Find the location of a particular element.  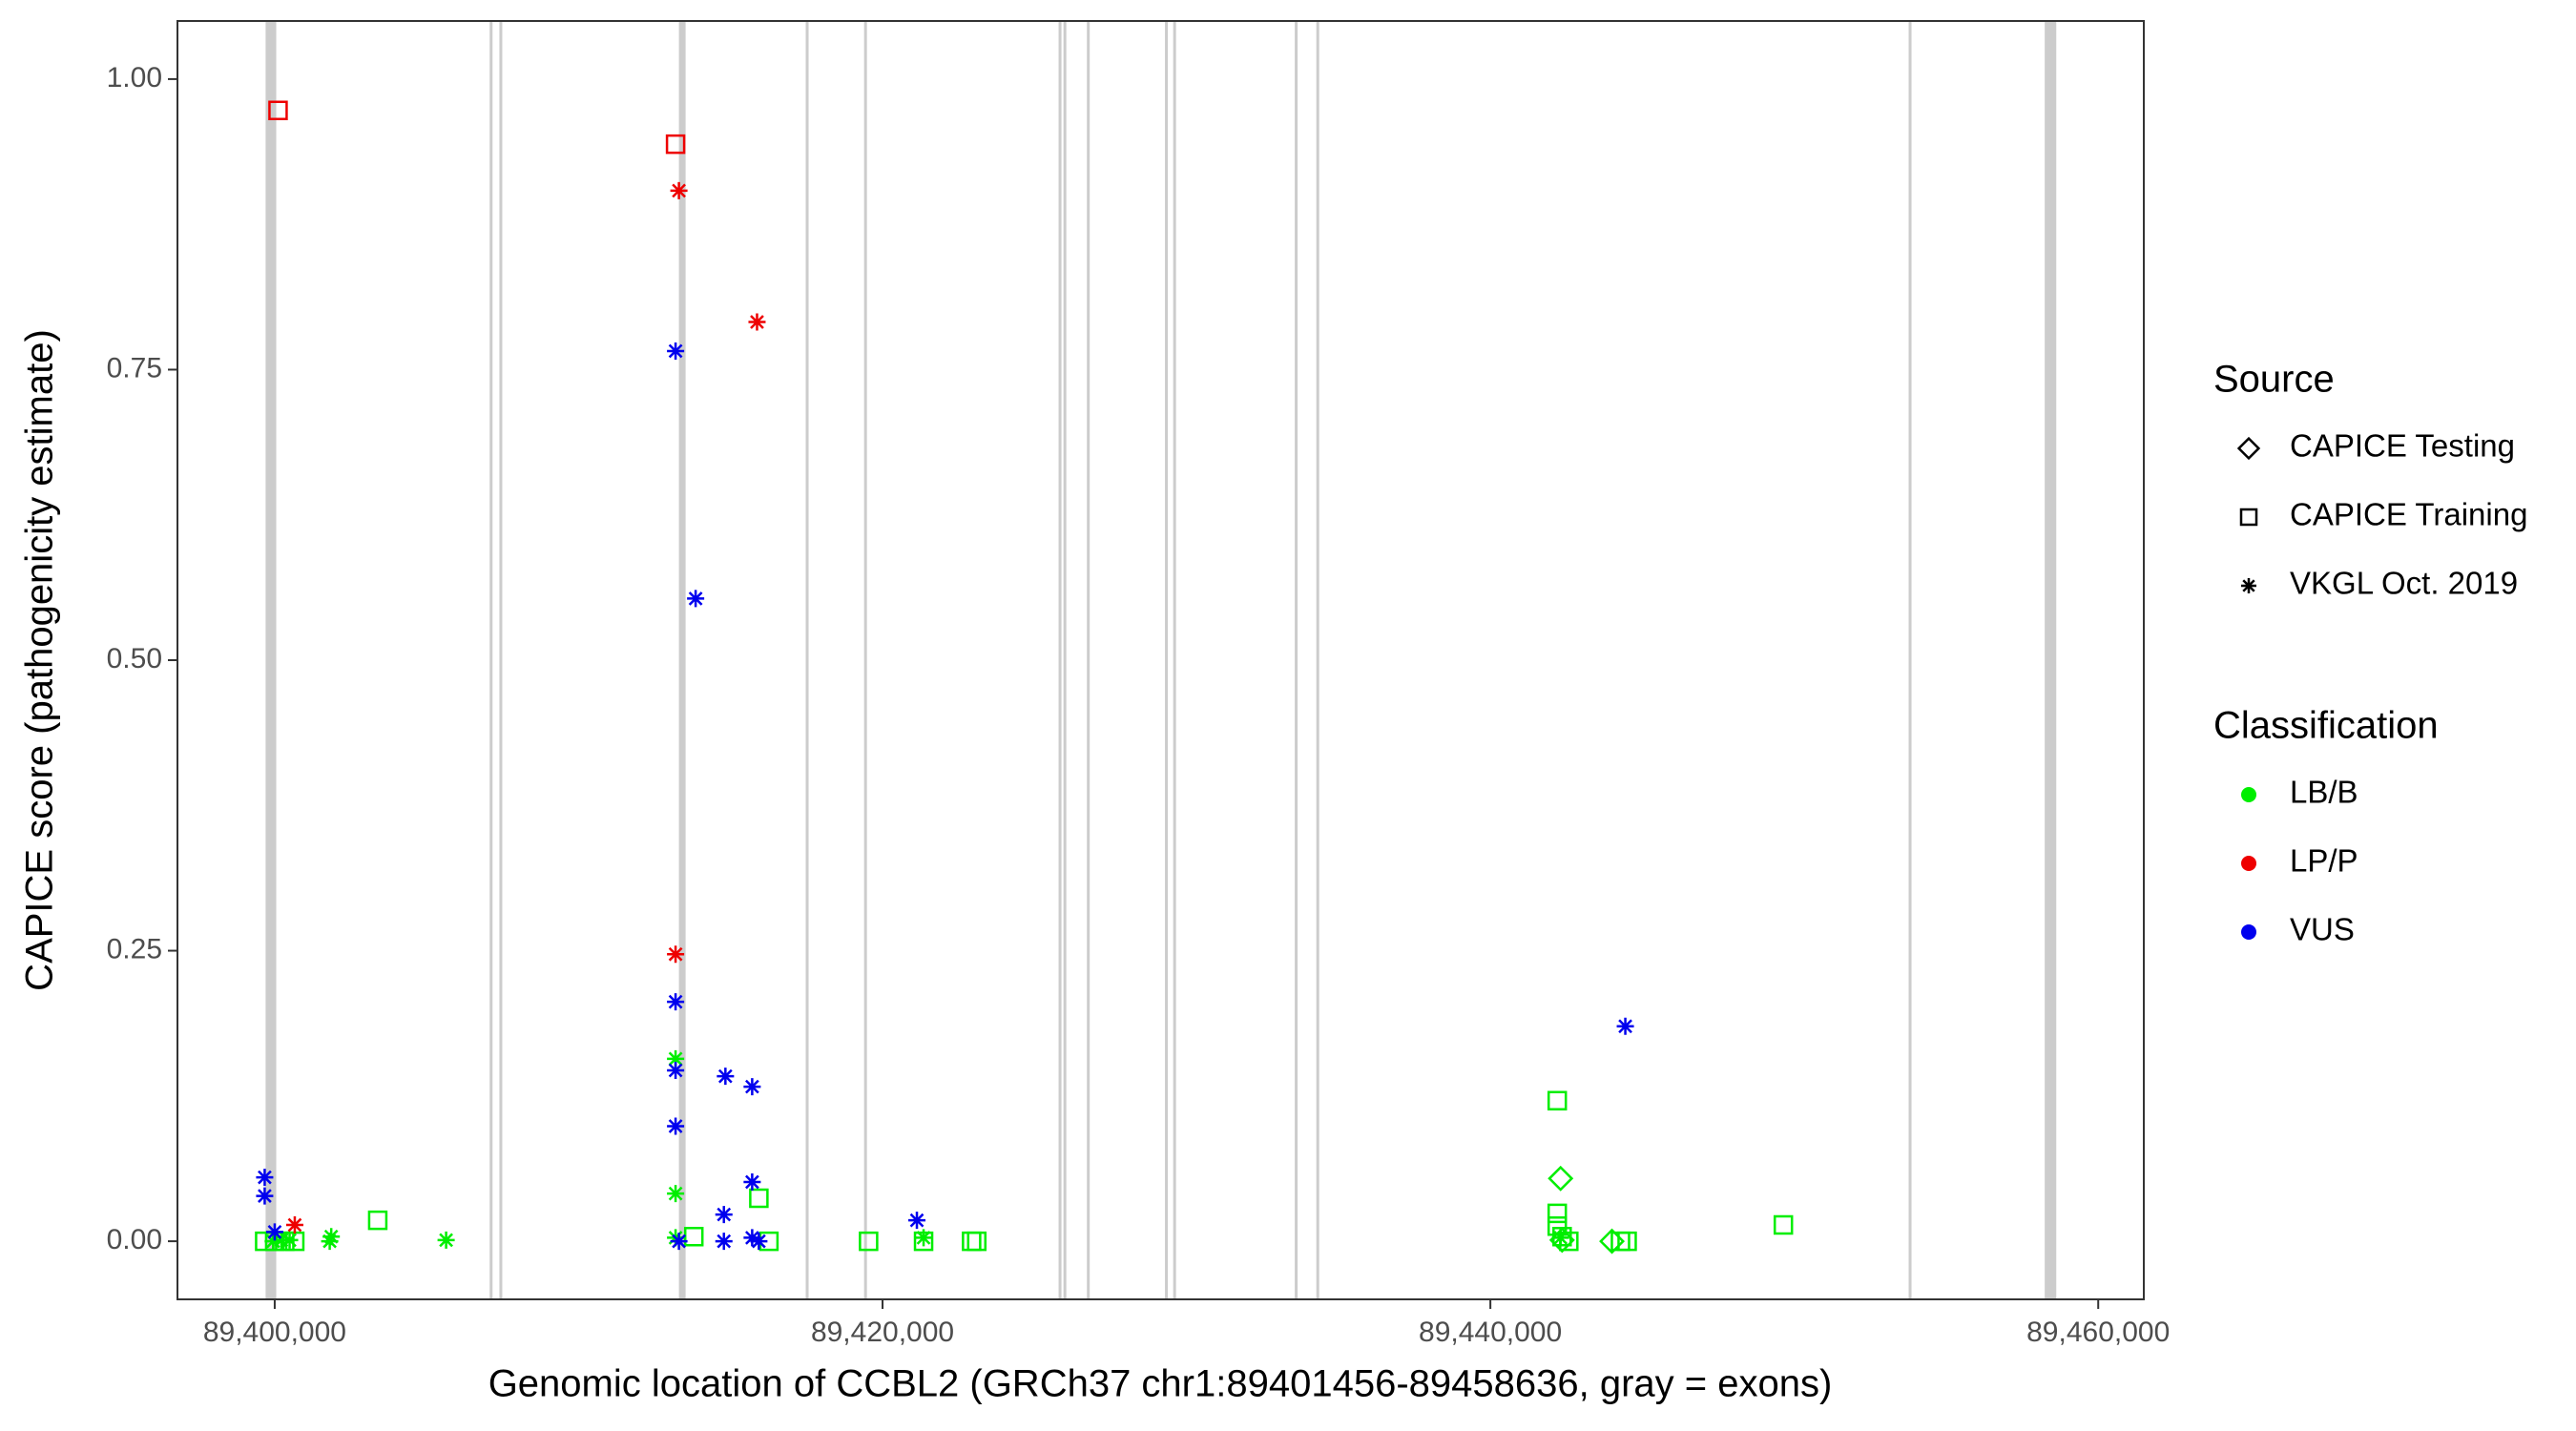

legend-label: CAPICE Training is located at coordinates (2408, 514).